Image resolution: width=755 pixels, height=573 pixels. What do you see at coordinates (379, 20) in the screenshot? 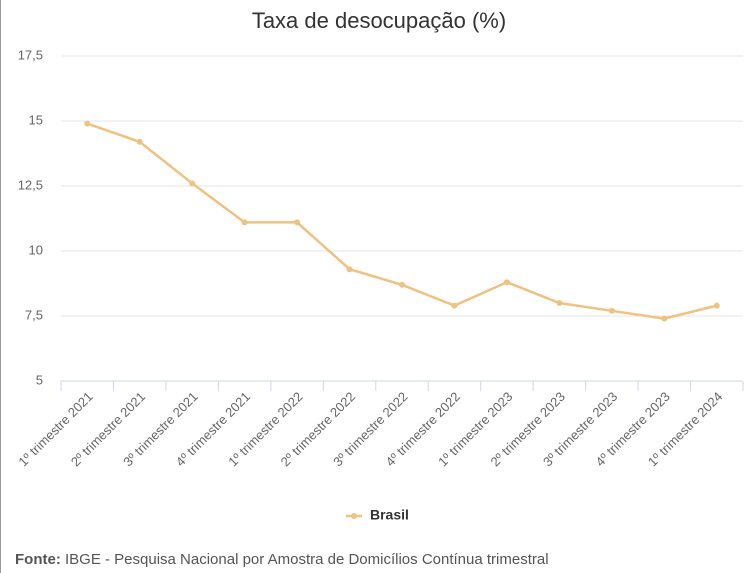
I see `chart-title: Taxa de desocupação (%)` at bounding box center [379, 20].